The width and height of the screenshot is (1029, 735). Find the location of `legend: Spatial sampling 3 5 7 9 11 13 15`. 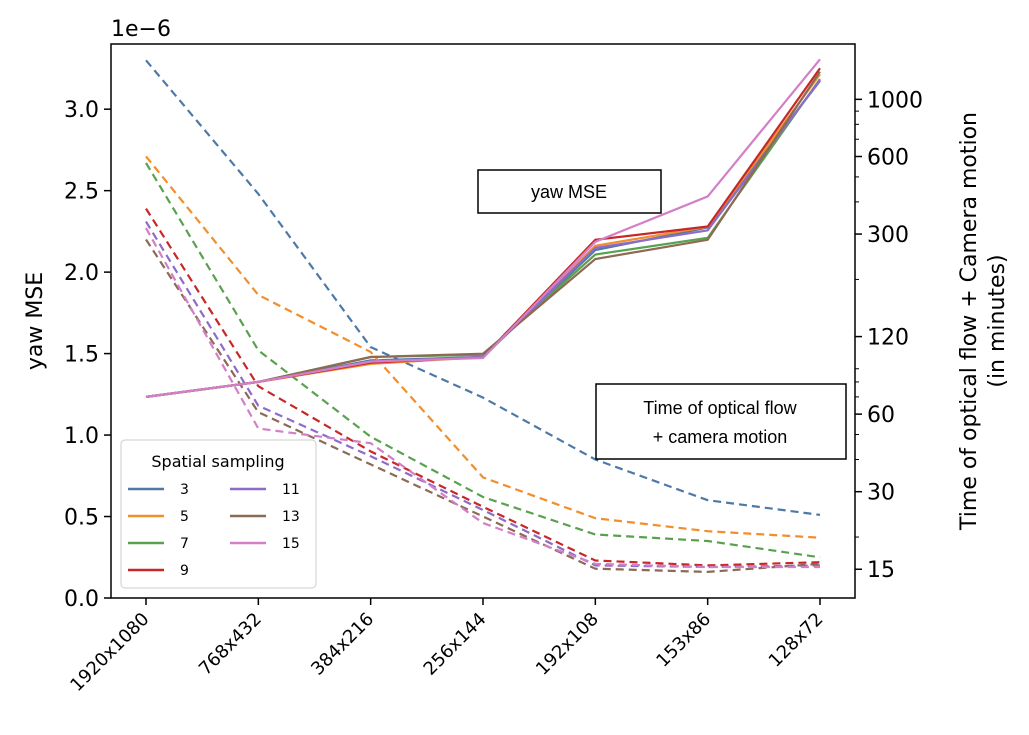

legend: Spatial sampling 3 5 7 9 11 13 15 is located at coordinates (218, 514).